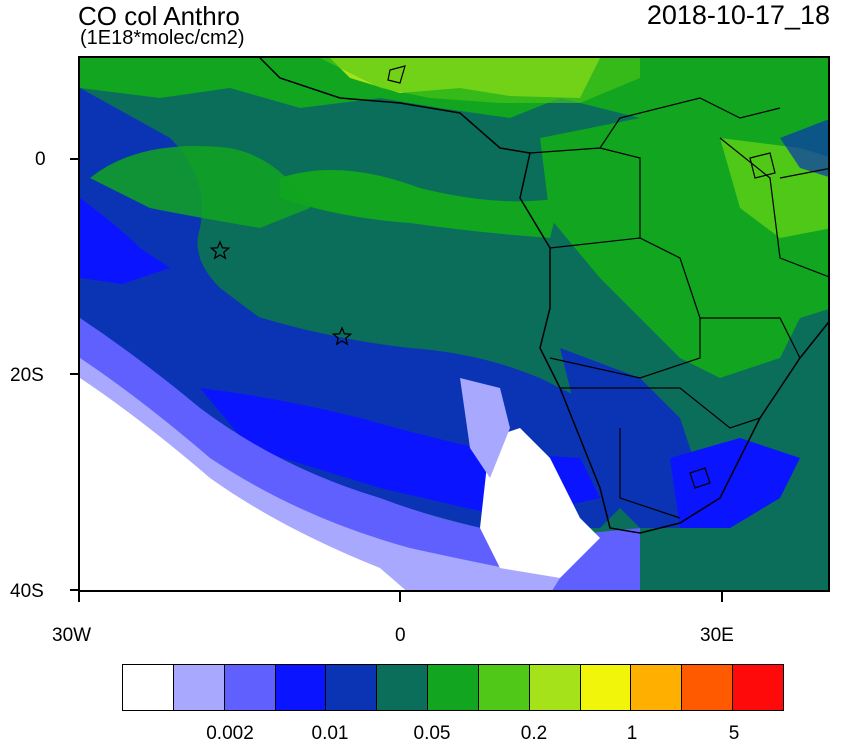 This screenshot has height=747, width=850. I want to click on cbar-label-0.2: 0.2, so click(534, 733).